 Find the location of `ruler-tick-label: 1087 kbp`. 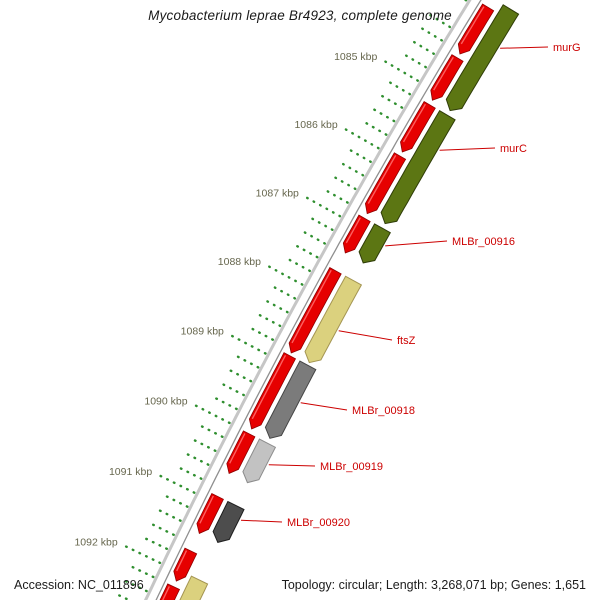

ruler-tick-label: 1087 kbp is located at coordinates (277, 193).